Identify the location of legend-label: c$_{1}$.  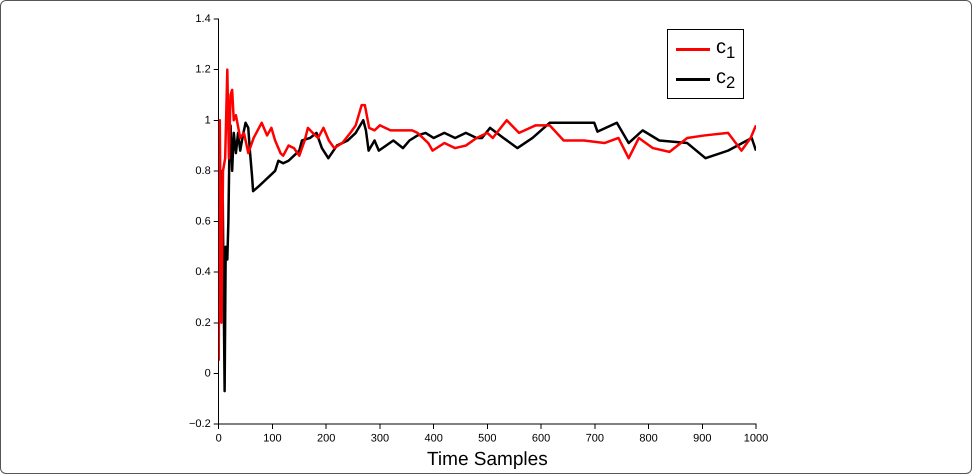
(726, 49).